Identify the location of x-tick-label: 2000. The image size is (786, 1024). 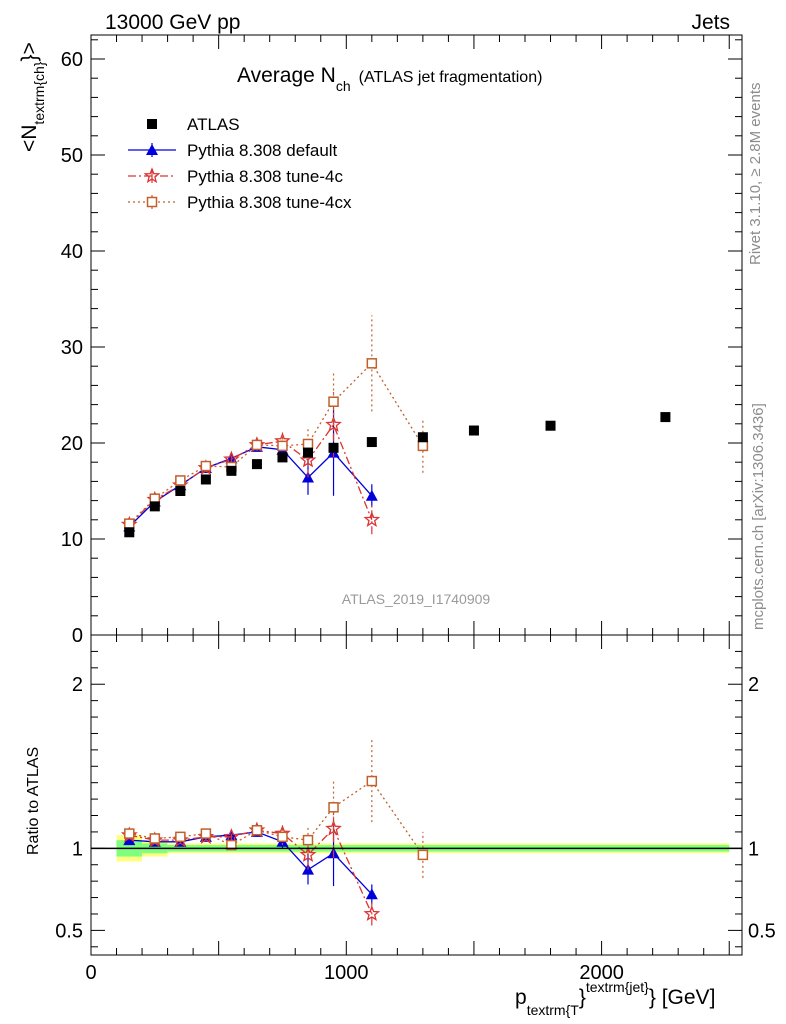
(601, 973).